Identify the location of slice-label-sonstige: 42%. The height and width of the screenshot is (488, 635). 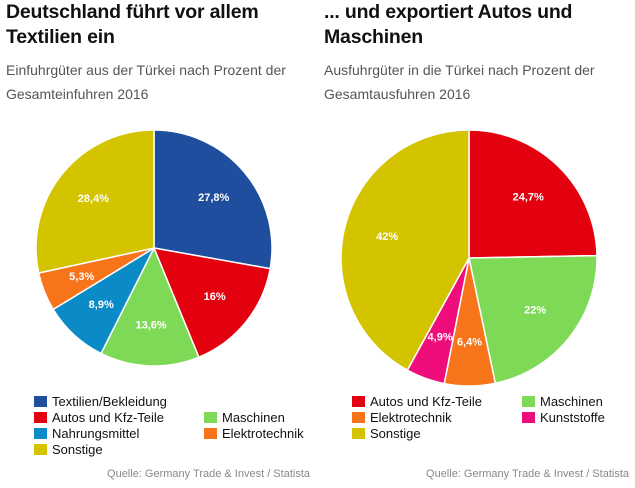
(387, 237).